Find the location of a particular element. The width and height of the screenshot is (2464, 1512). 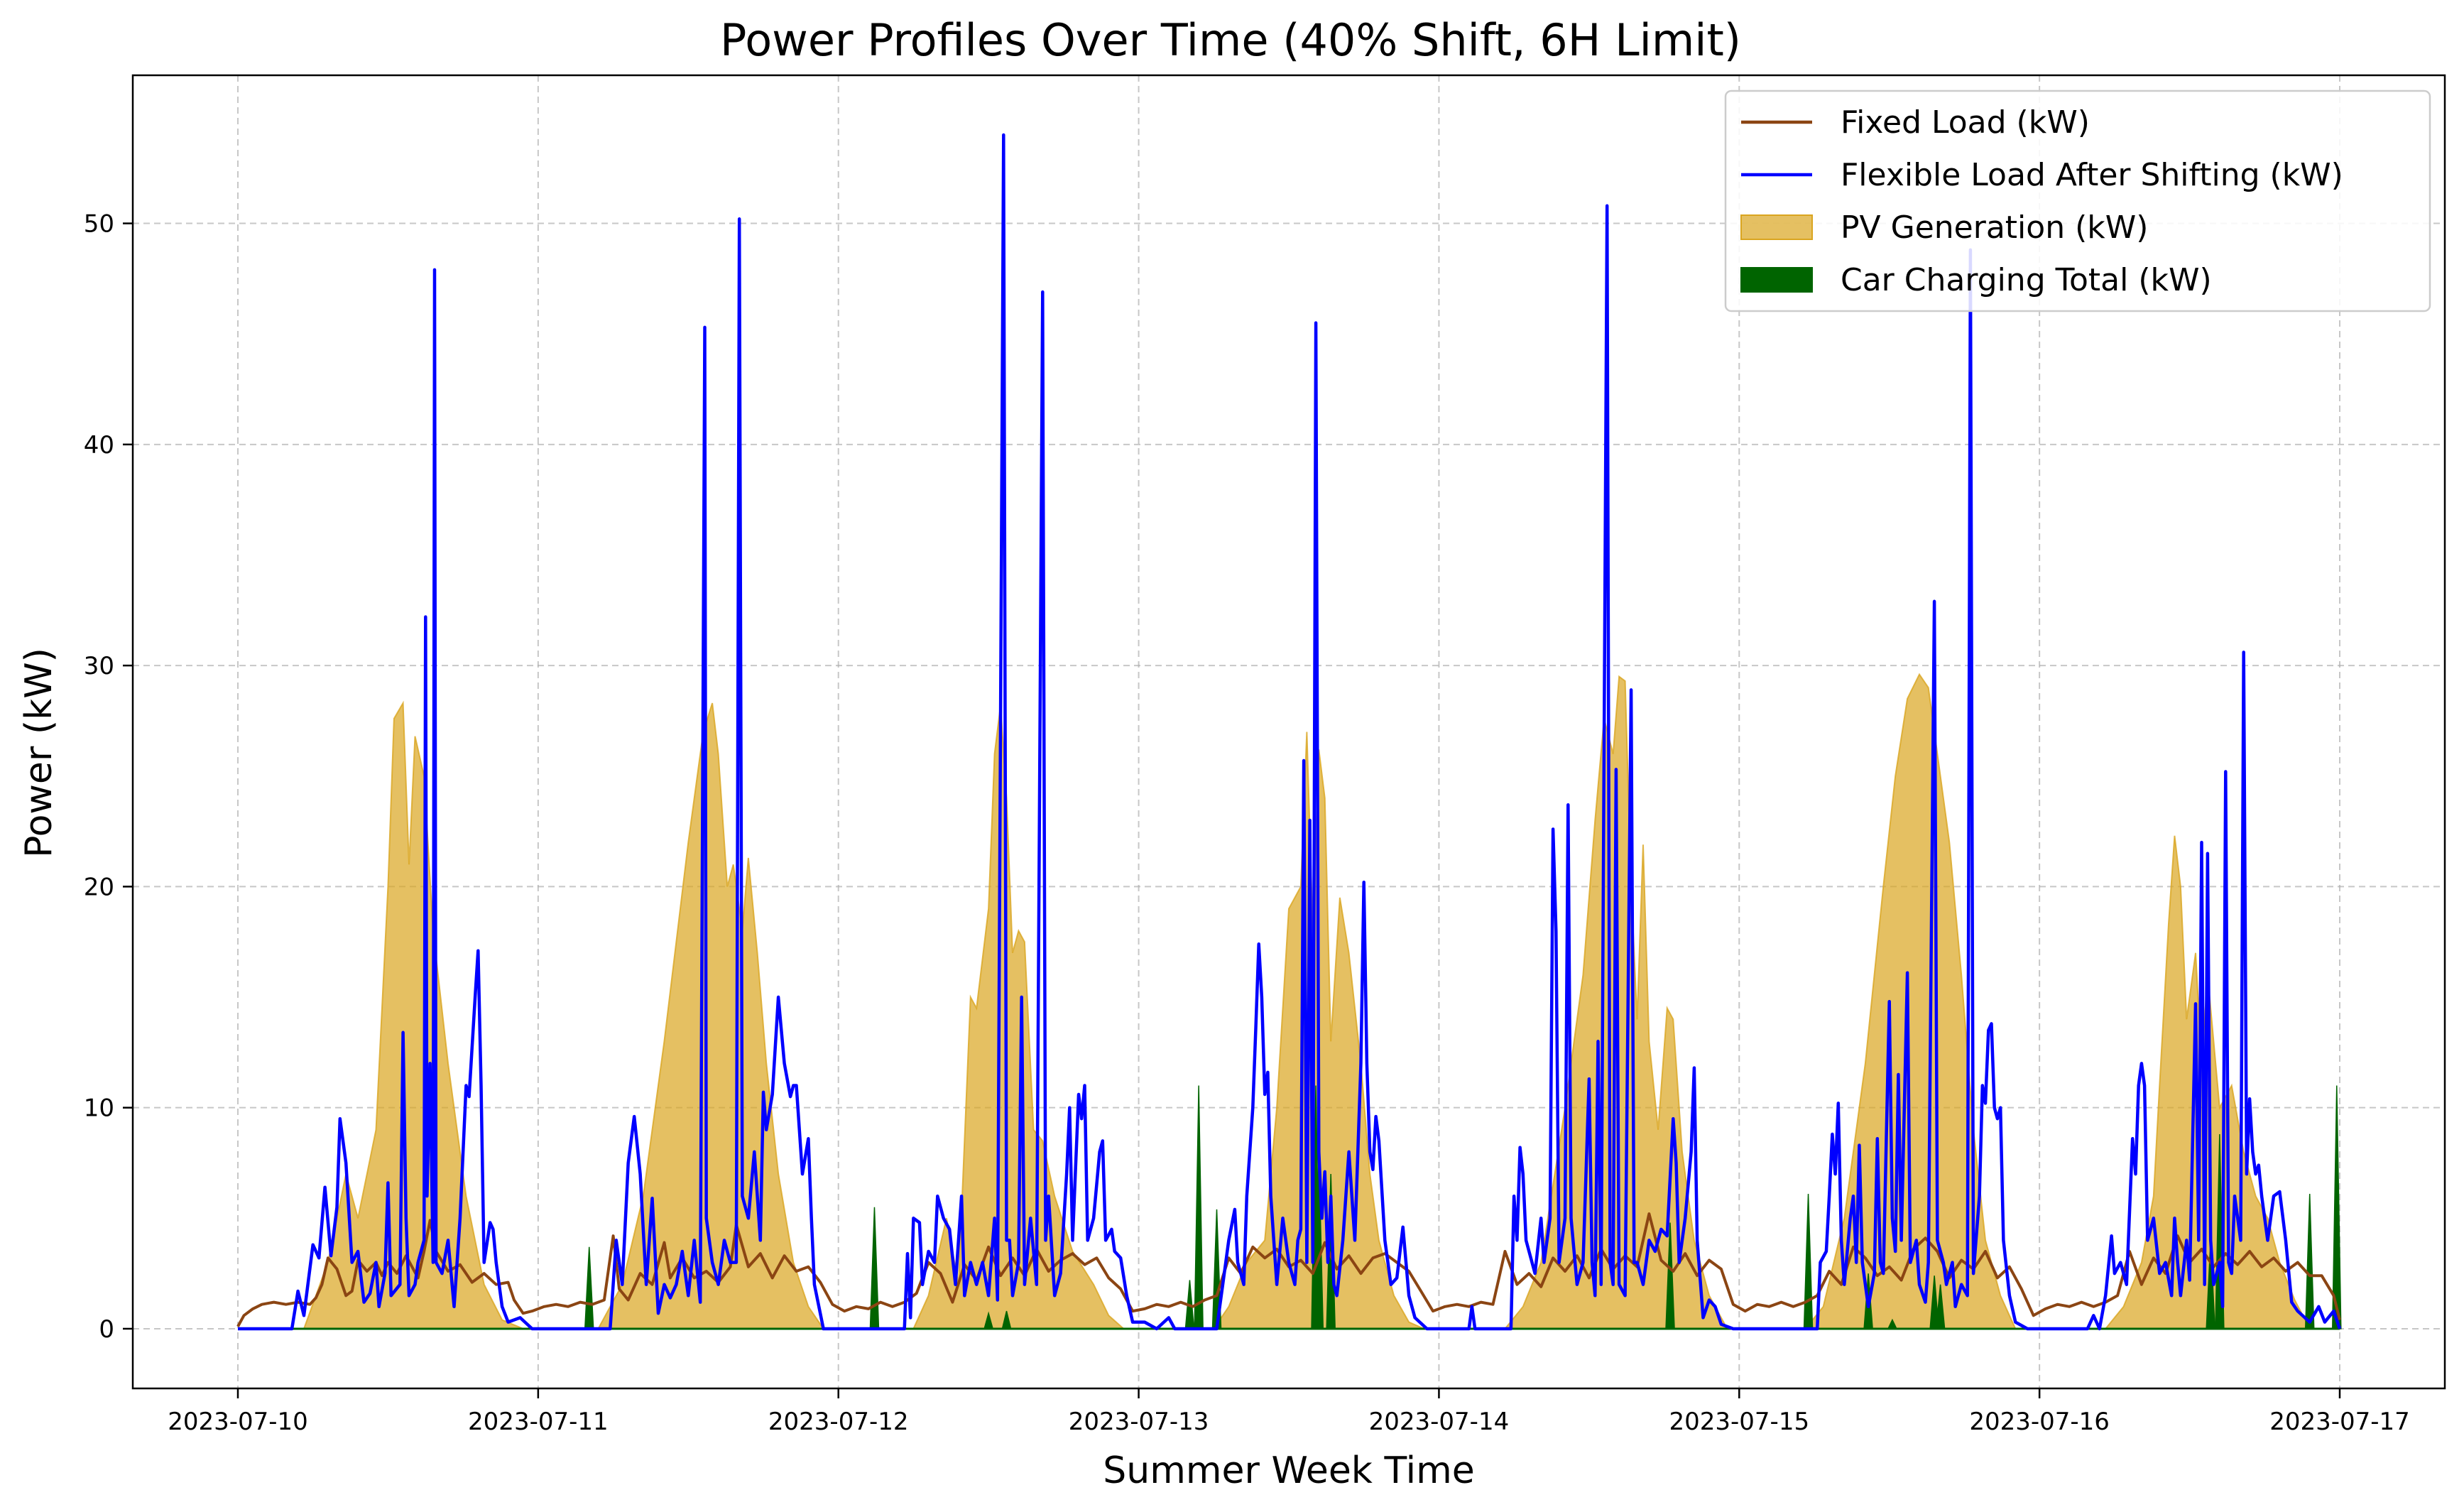

y-tick-label: 50 is located at coordinates (99, 224).